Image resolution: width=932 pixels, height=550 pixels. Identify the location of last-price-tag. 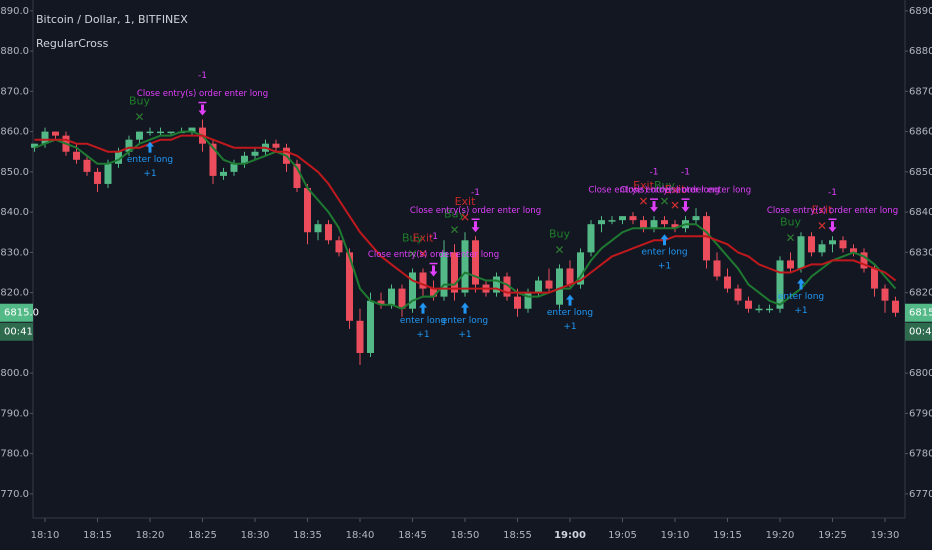
(918, 312).